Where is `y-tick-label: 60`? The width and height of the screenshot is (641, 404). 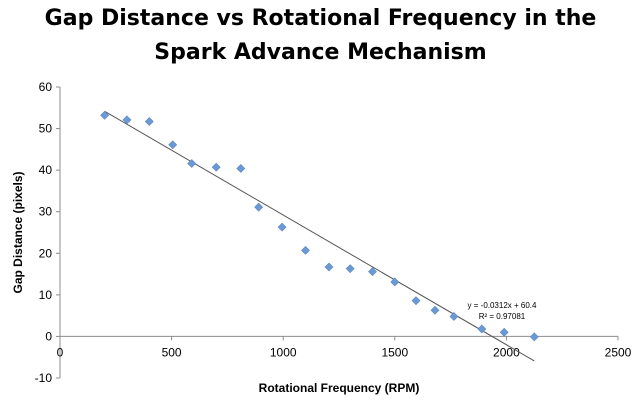
y-tick-label: 60 is located at coordinates (46, 87).